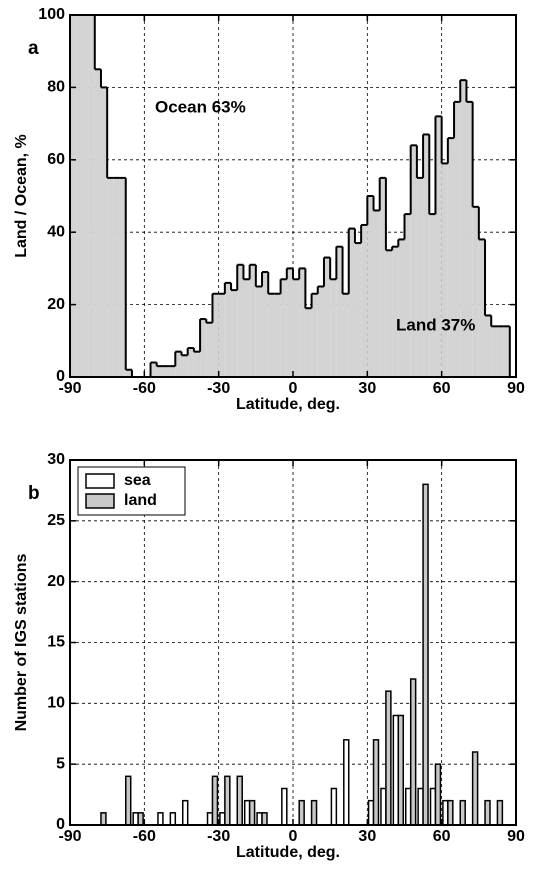  What do you see at coordinates (56, 703) in the screenshot?
I see `y-tick-label: 10` at bounding box center [56, 703].